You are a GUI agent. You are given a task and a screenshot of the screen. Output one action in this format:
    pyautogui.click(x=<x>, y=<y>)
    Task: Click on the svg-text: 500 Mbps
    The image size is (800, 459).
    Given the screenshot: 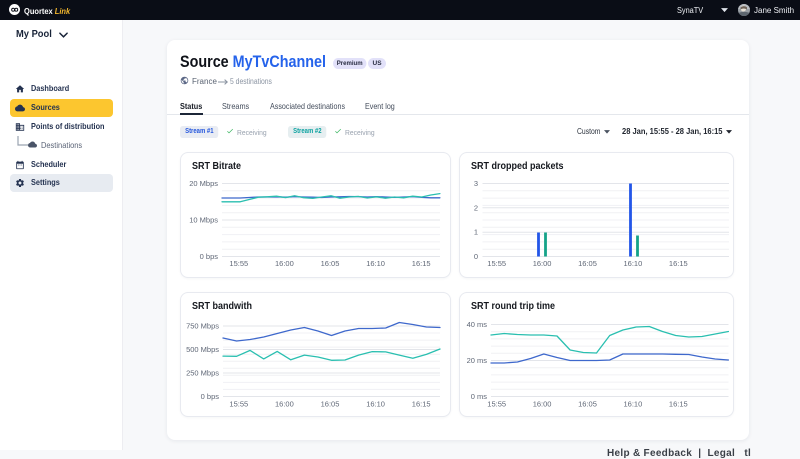 What is the action you would take?
    pyautogui.click(x=202, y=349)
    